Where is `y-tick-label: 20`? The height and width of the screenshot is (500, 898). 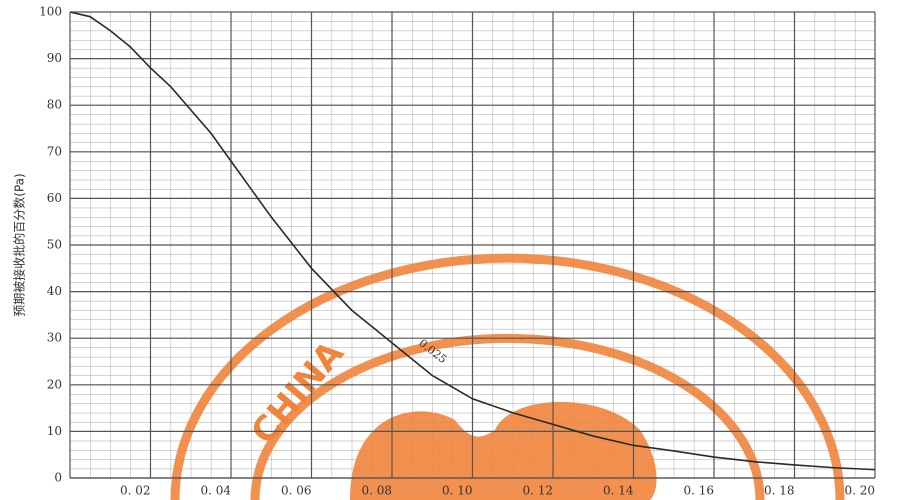
y-tick-label: 20 is located at coordinates (54, 384).